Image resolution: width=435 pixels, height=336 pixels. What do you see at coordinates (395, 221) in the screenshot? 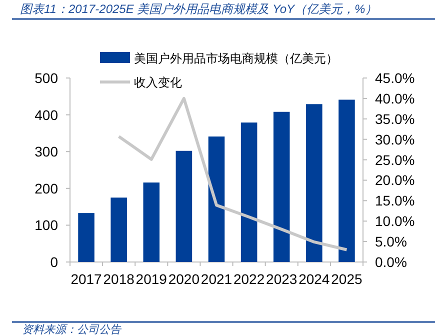
I see `y2-tick-label: 10.0%` at bounding box center [395, 221].